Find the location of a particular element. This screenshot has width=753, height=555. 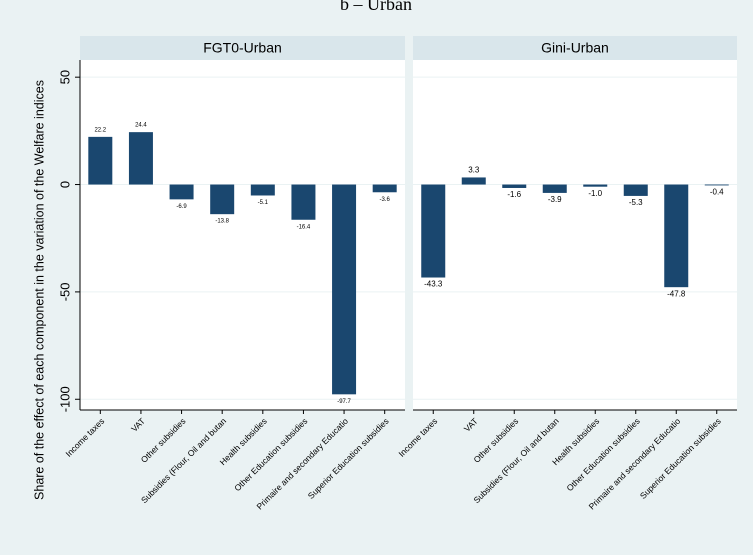

data-label: -43.3 is located at coordinates (433, 284).